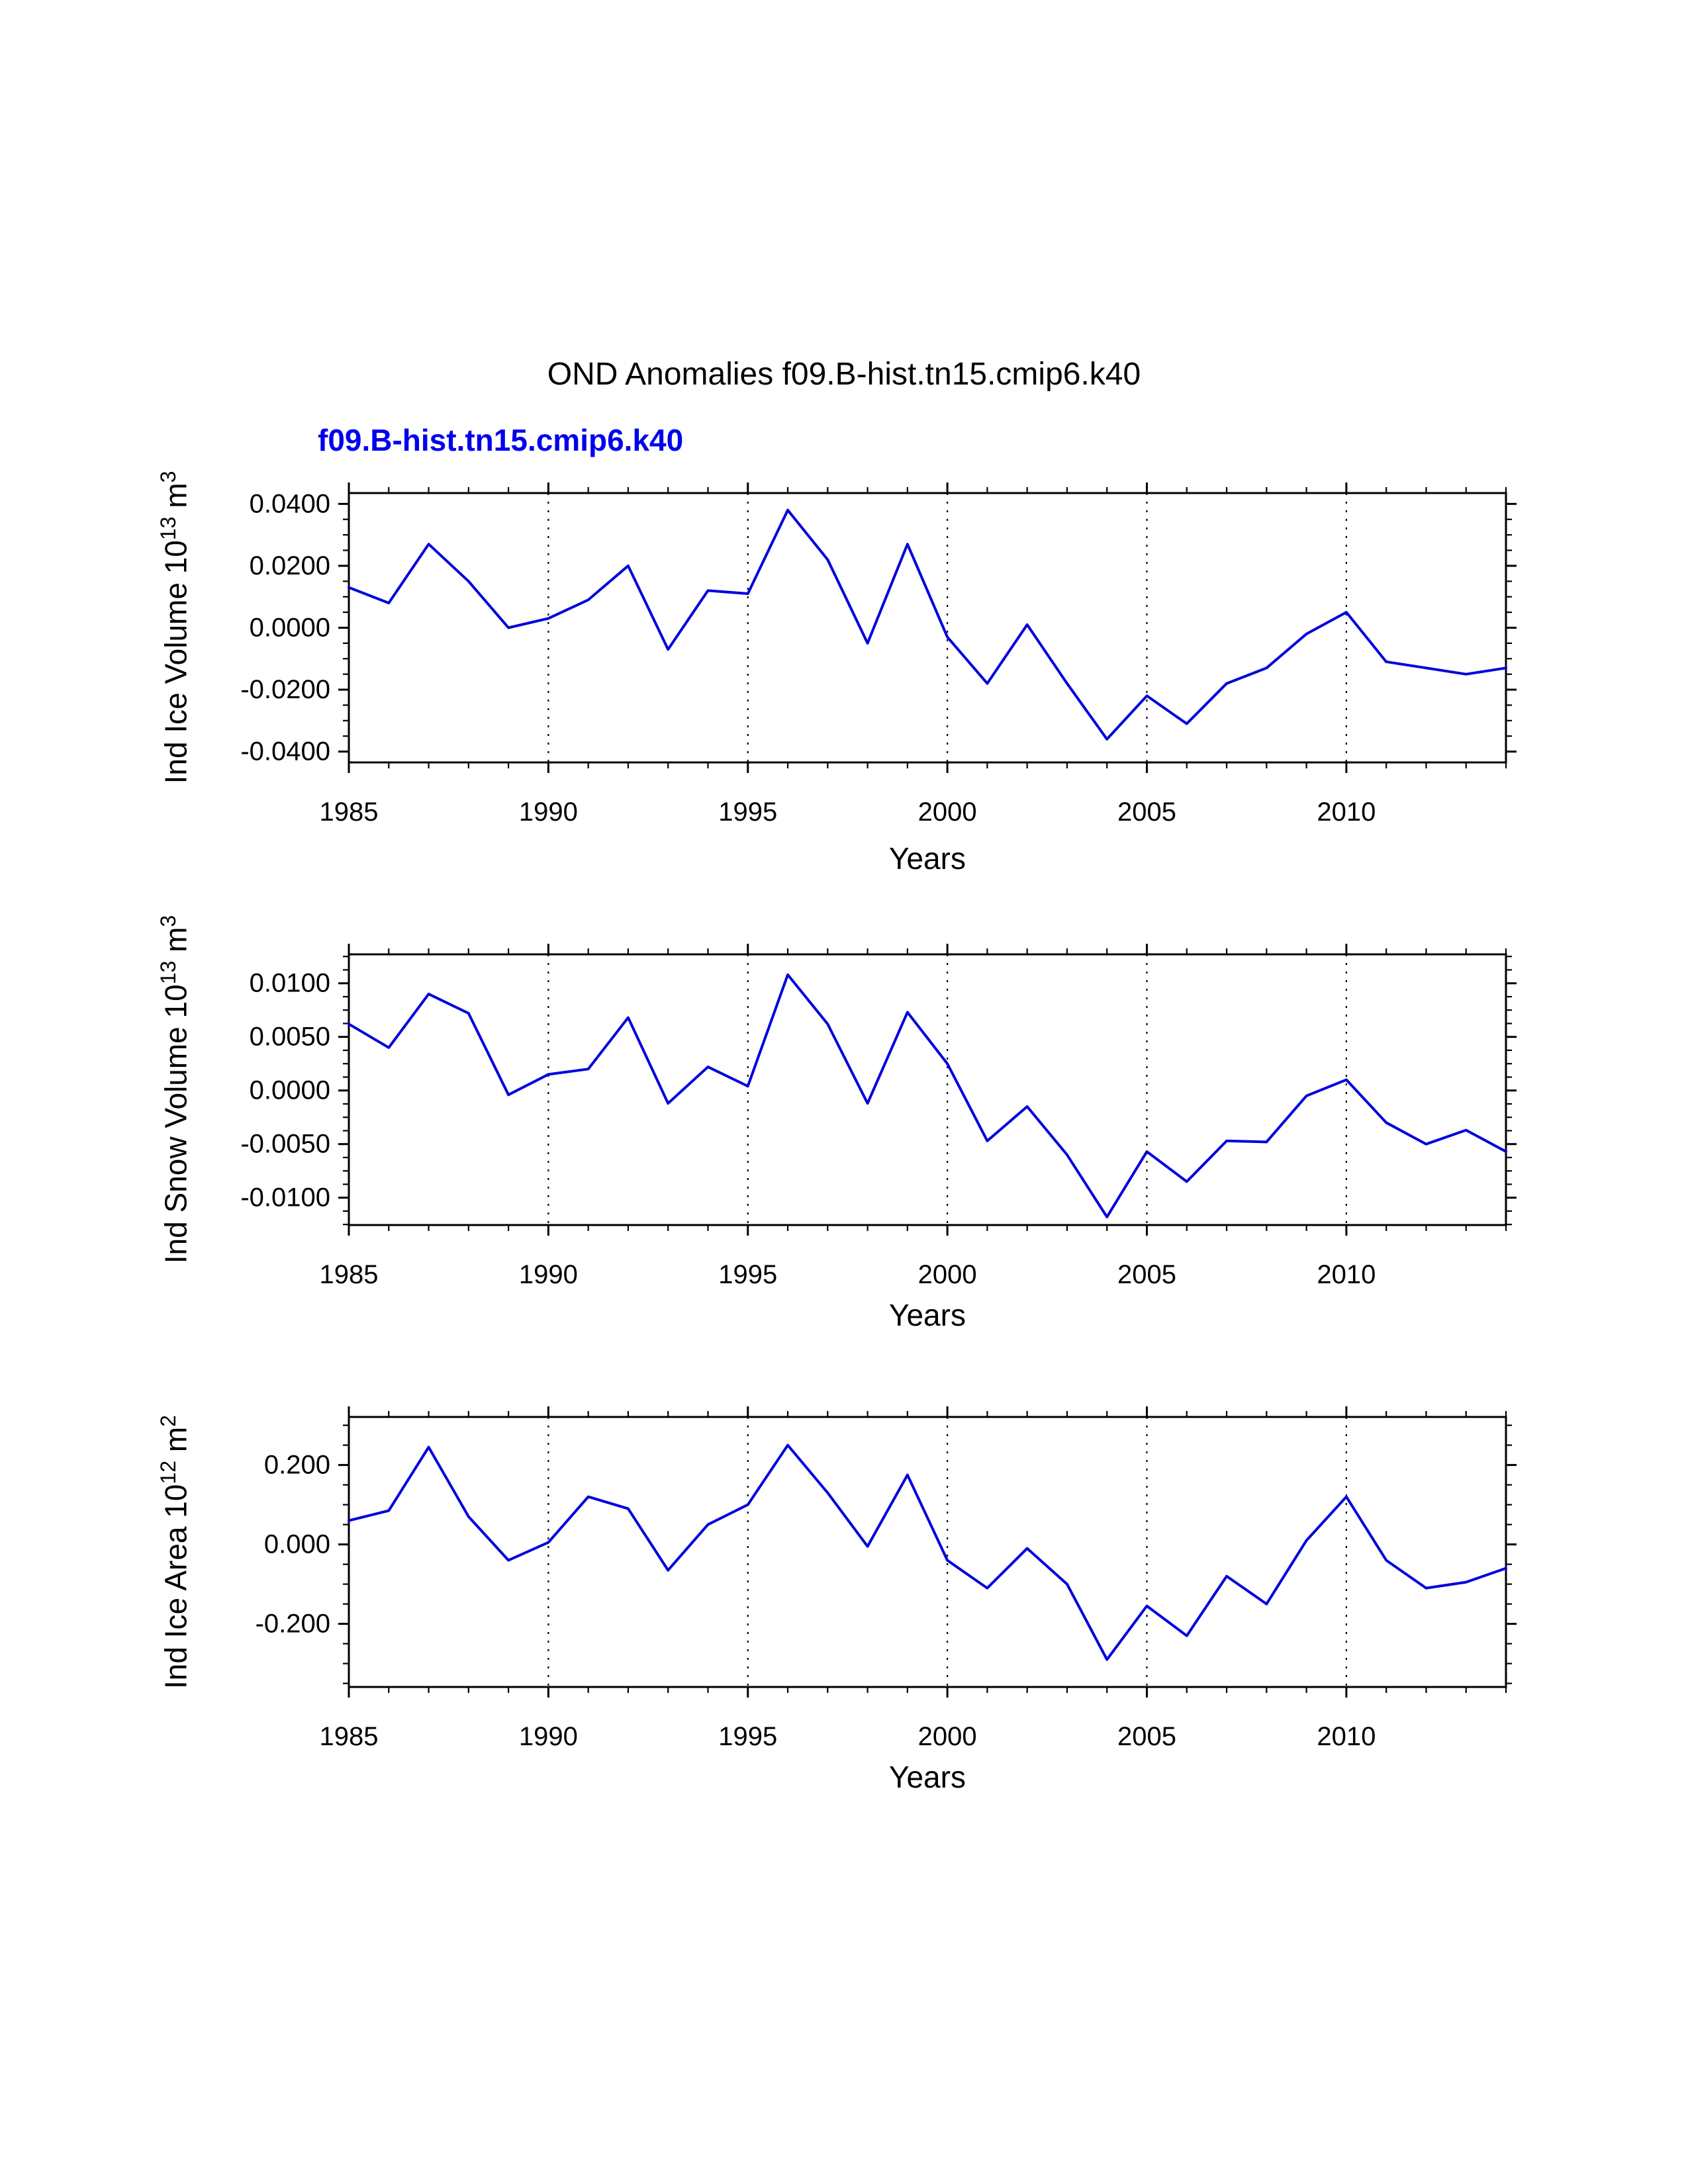 Image resolution: width=1688 pixels, height=2184 pixels. What do you see at coordinates (297, 1465) in the screenshot?
I see `y-tick-label: 0.200` at bounding box center [297, 1465].